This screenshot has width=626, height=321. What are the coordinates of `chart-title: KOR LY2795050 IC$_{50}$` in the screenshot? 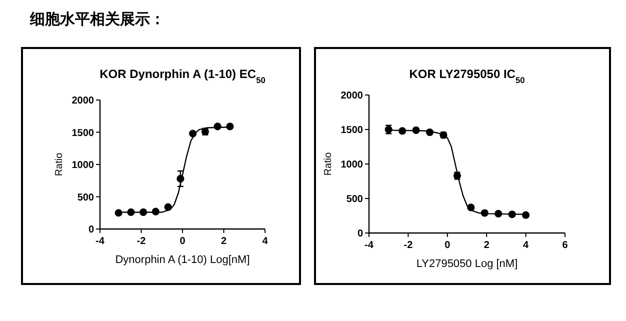 It's located at (467, 76).